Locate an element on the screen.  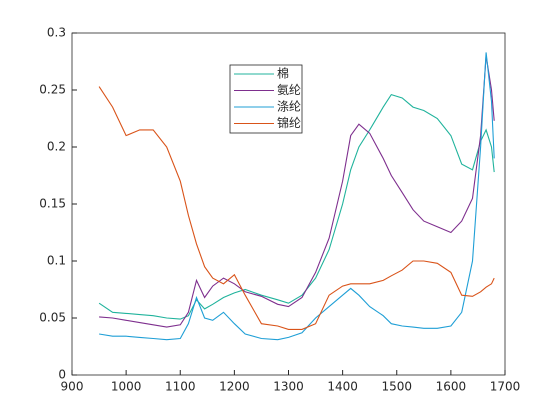
y-tick-label: 0.05 is located at coordinates (52, 318).